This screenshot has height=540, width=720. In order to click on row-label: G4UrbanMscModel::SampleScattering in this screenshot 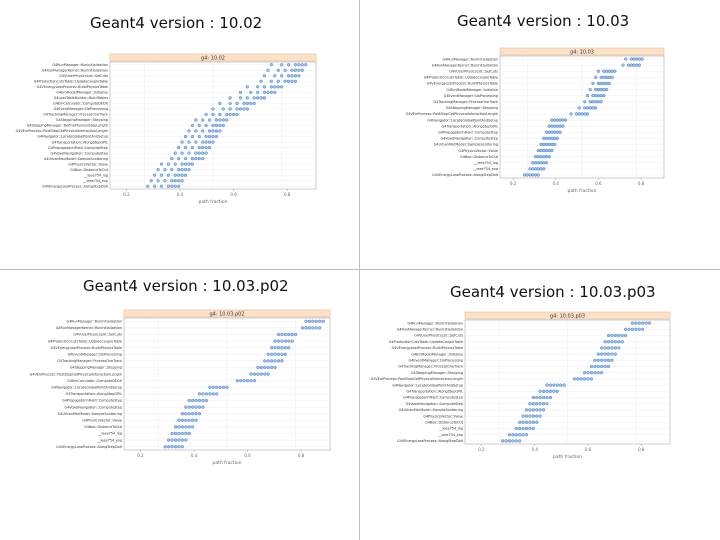, I will do `click(90, 414)`.